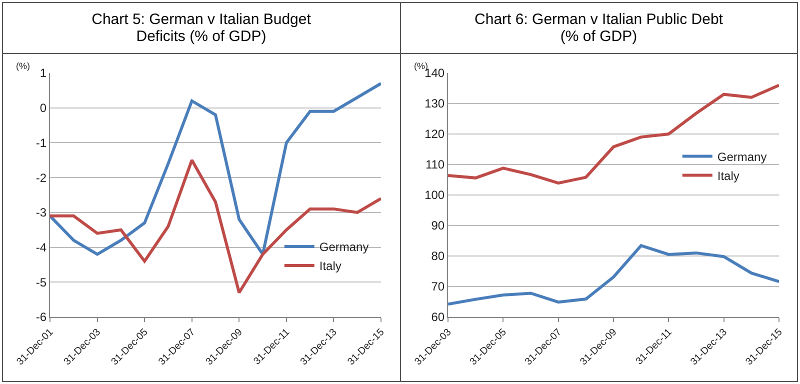 The width and height of the screenshot is (800, 384). Describe the element at coordinates (437, 287) in the screenshot. I see `y-tick-label: 70` at that location.